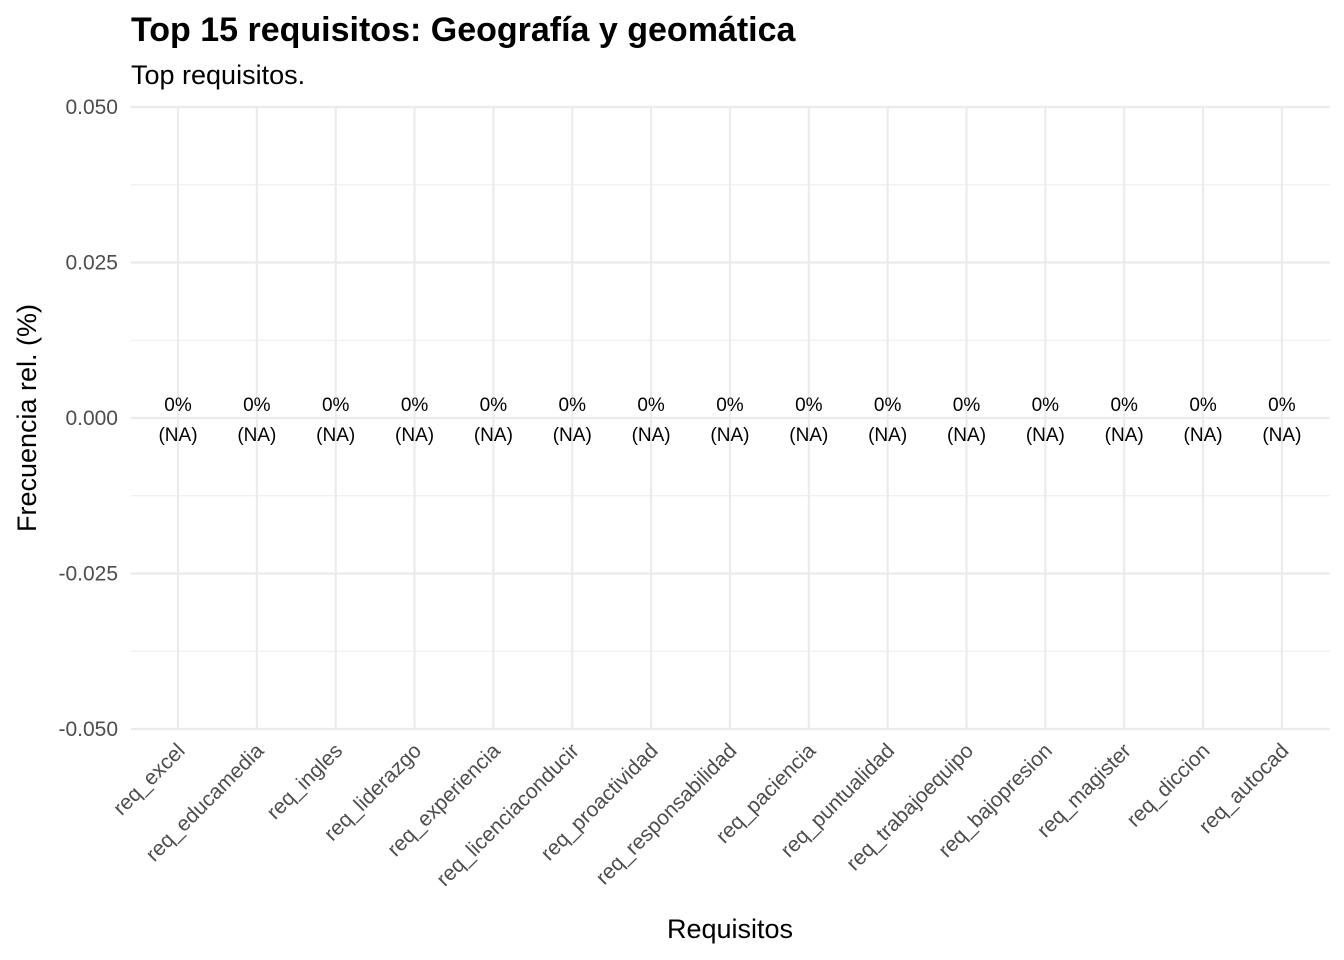 This screenshot has width=1344, height=960. I want to click on y-tick-label: 0.050, so click(91, 107).